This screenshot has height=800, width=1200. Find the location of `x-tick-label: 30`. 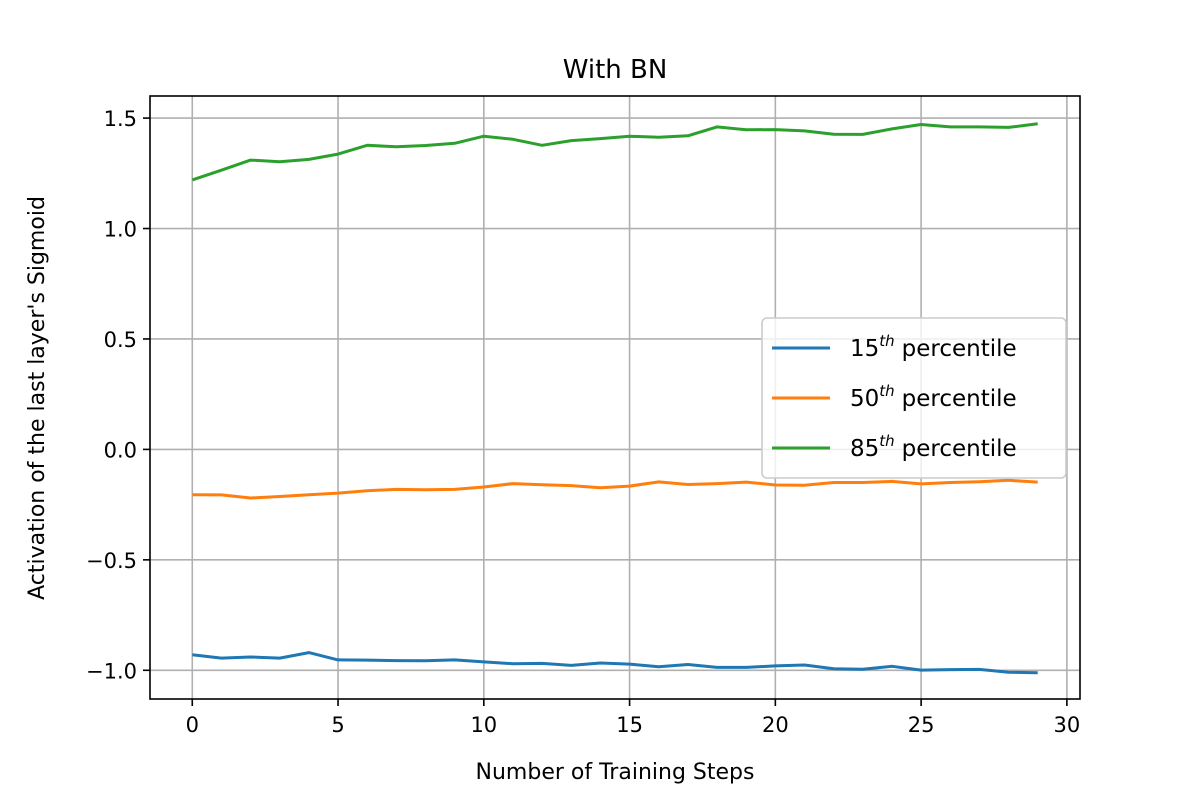

x-tick-label: 30 is located at coordinates (1067, 725).